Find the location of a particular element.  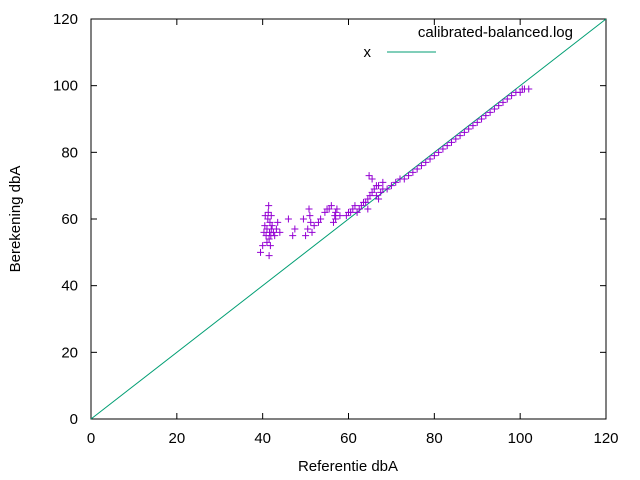

y-axis-label: Berekening dbA is located at coordinates (15, 219).